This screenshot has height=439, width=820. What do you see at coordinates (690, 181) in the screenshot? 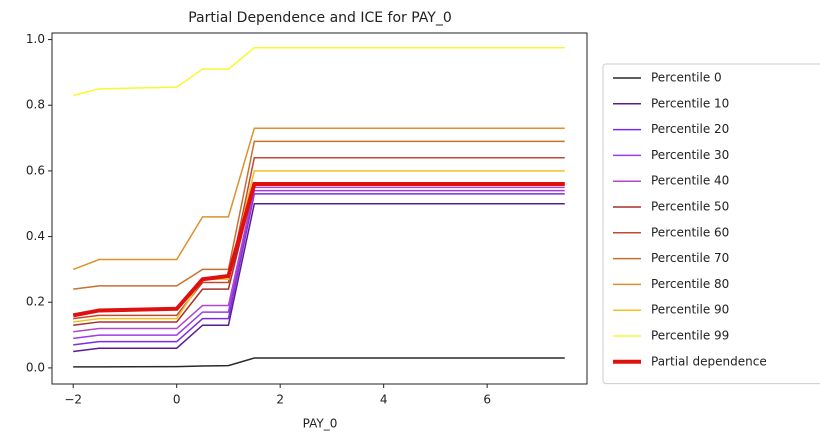
I see `legend-label: Percentile 40` at bounding box center [690, 181].